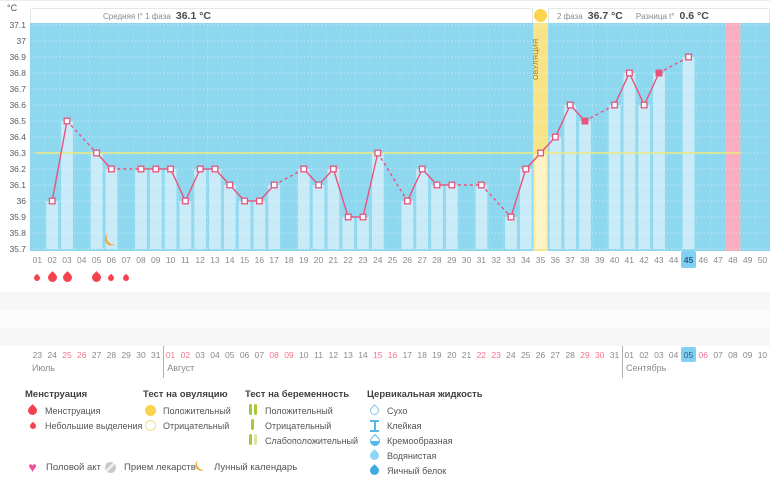 The image size is (770, 482). Describe the element at coordinates (392, 259) in the screenshot. I see `cycle-day-cell: 25` at that location.